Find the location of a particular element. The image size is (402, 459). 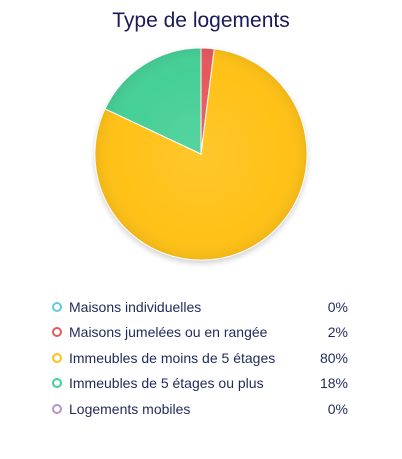

legend-item: Logements mobiles 0% is located at coordinates (200, 409).